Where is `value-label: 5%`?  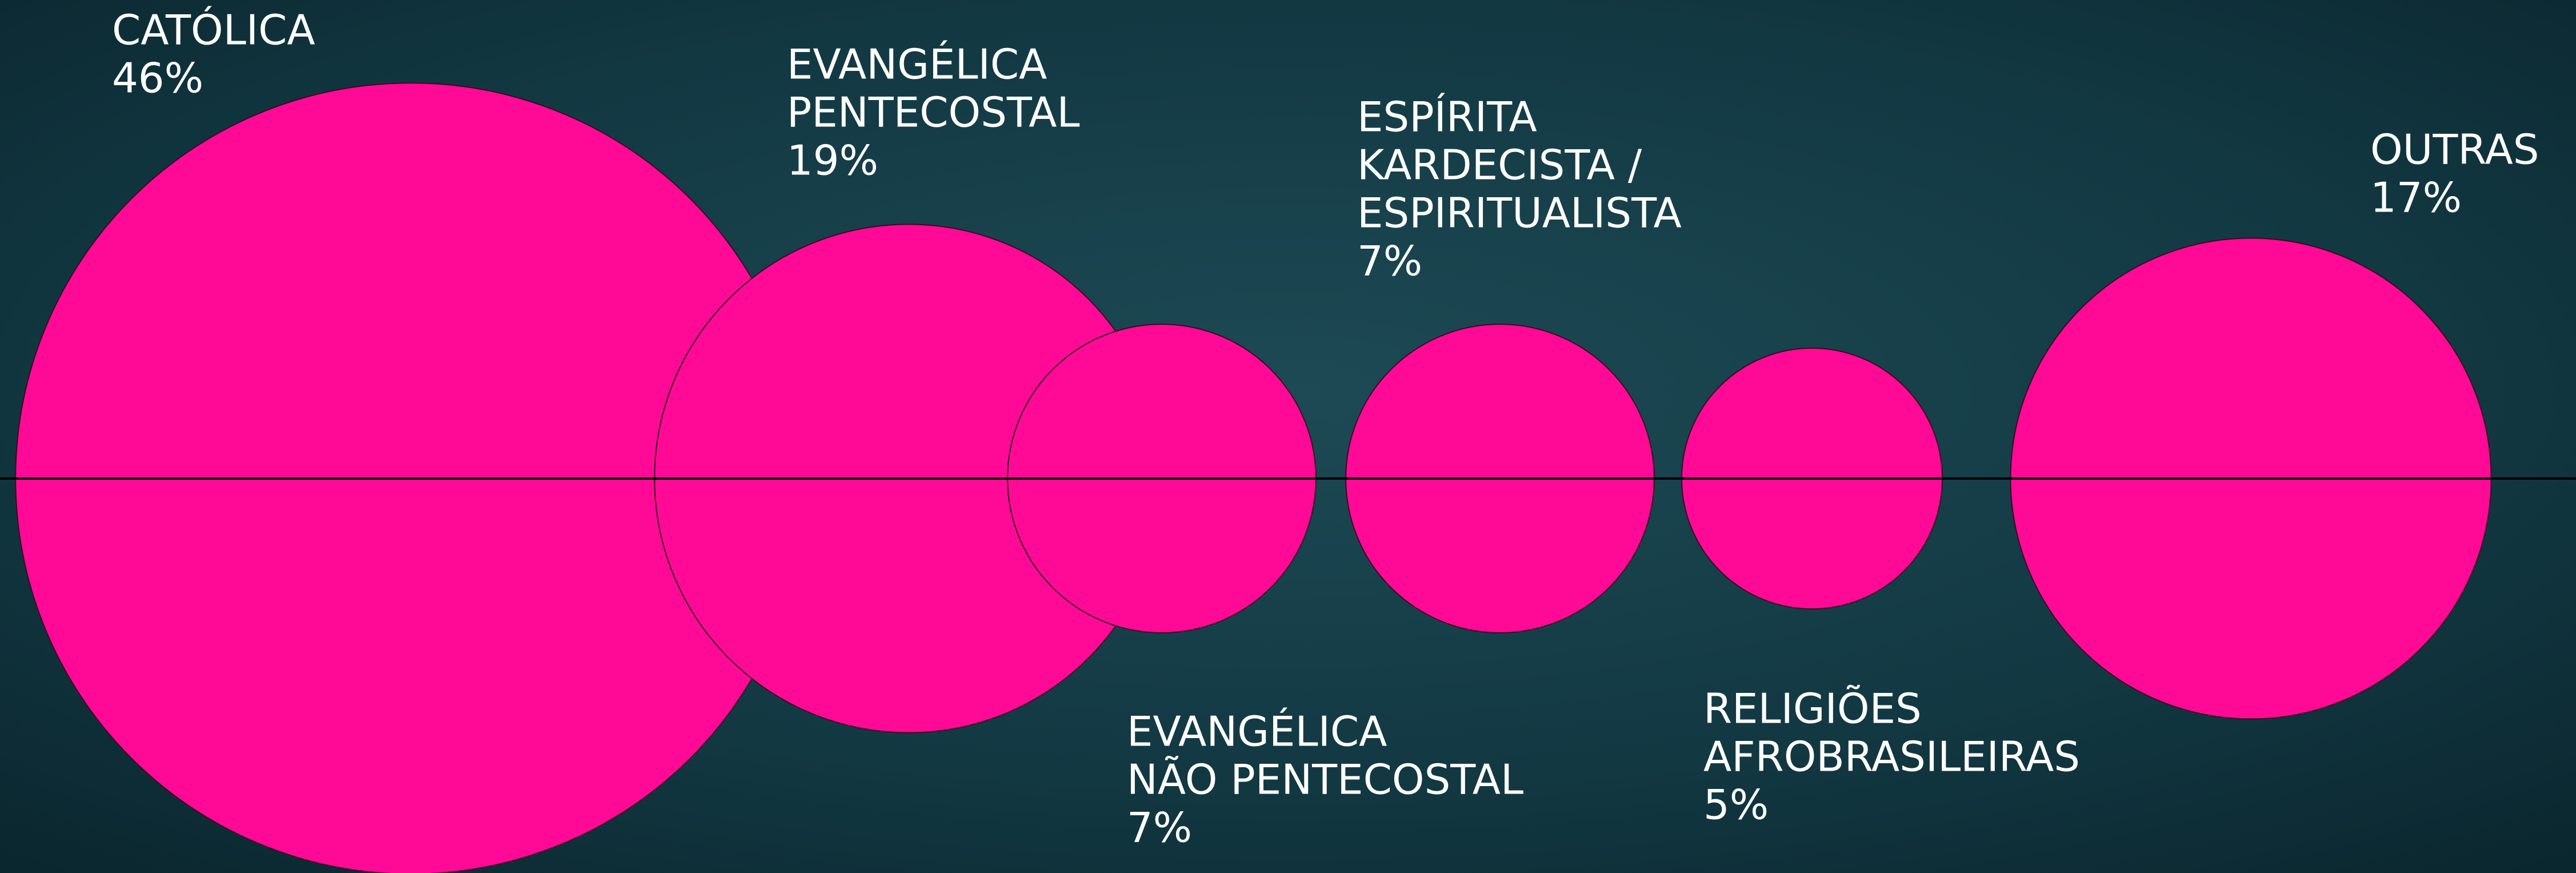 value-label: 5% is located at coordinates (1736, 805).